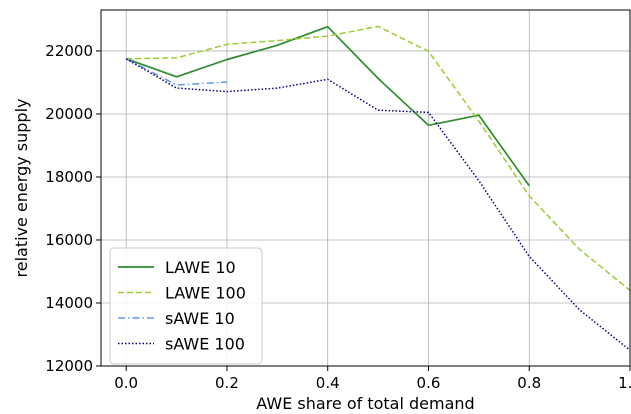  I want to click on x-tick-label: 0.4, so click(328, 383).